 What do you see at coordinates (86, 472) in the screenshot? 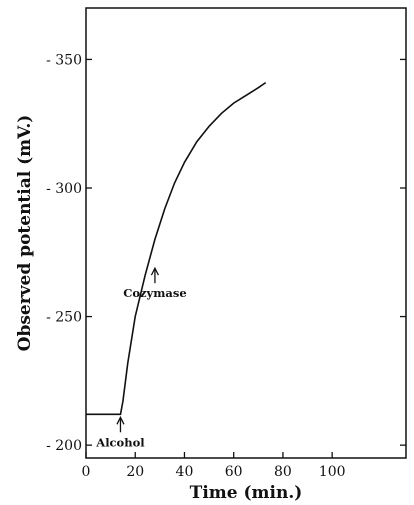
I see `x-tick-label: 0` at bounding box center [86, 472].